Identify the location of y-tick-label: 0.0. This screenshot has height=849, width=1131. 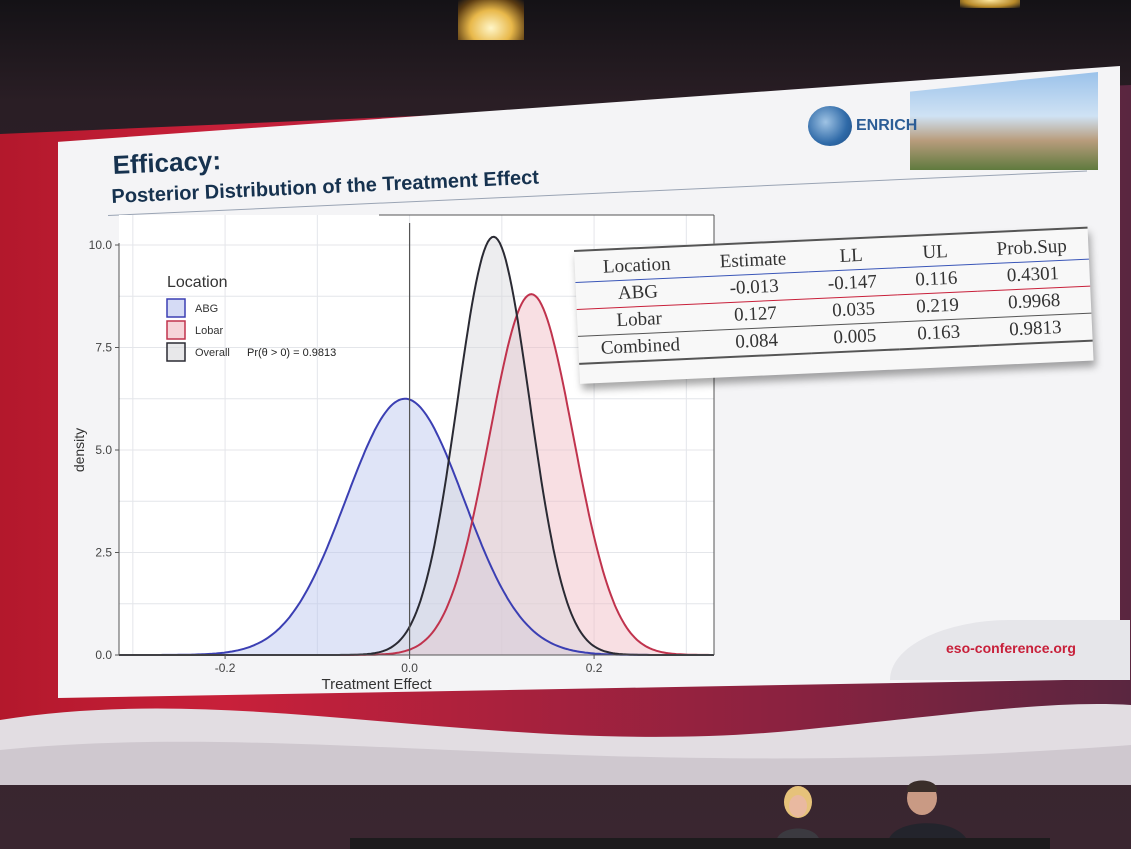
(103, 655).